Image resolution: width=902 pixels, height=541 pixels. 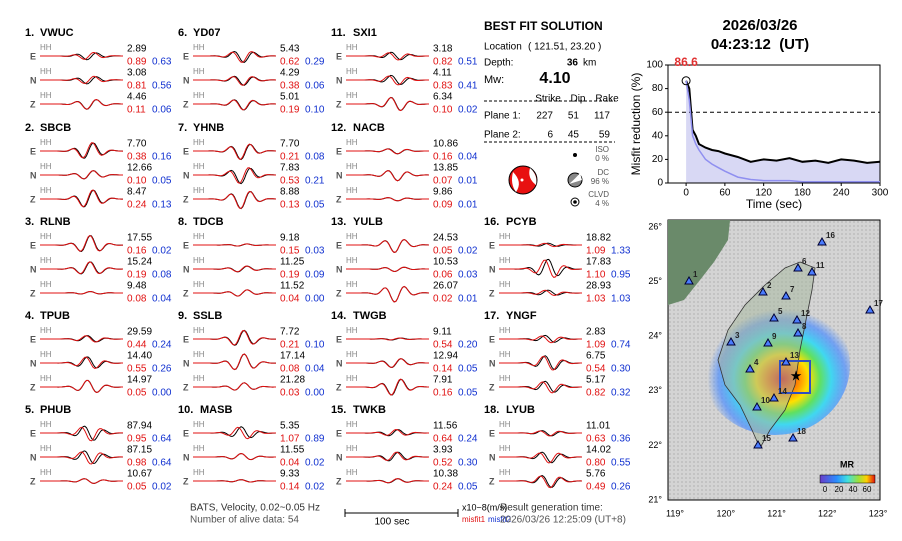 What do you see at coordinates (182, 316) in the screenshot?
I see `station-number: 9.` at bounding box center [182, 316].